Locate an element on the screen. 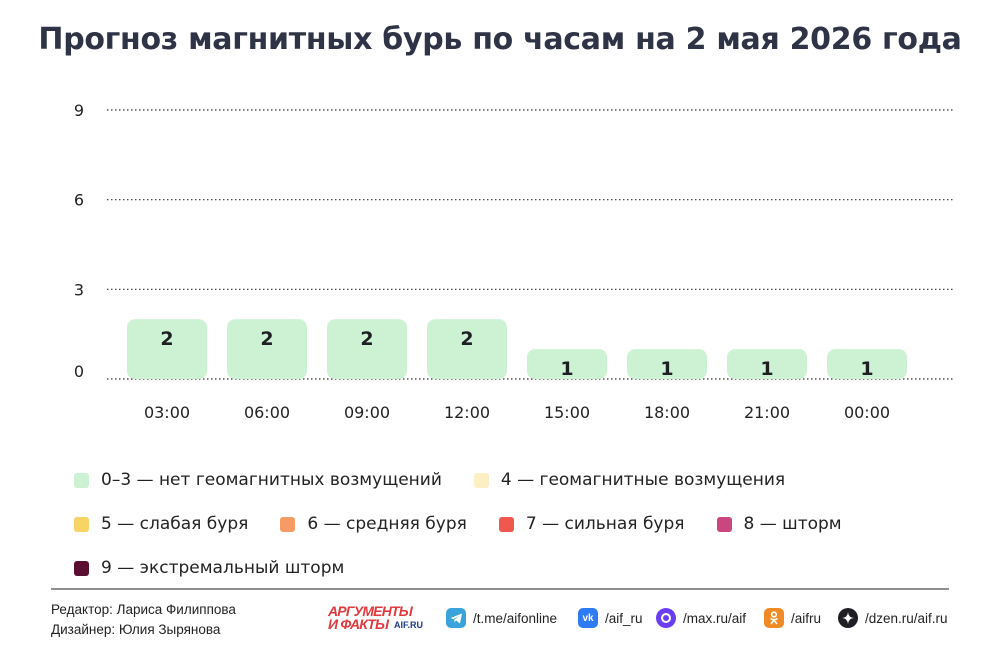 Image resolution: width=1000 pixels, height=663 pixels. social-telegram: /t.me/aifonline is located at coordinates (501, 618).